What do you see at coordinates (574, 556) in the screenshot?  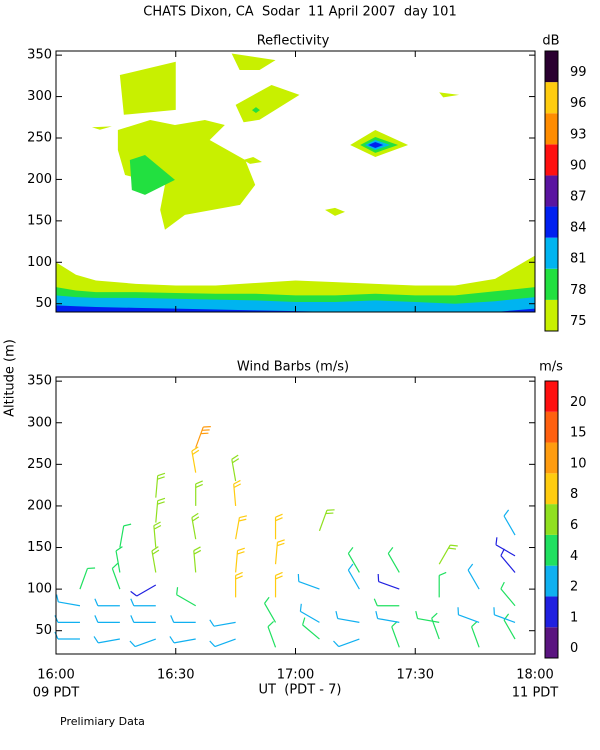 I see `colorbar-tick-label: 4` at bounding box center [574, 556].